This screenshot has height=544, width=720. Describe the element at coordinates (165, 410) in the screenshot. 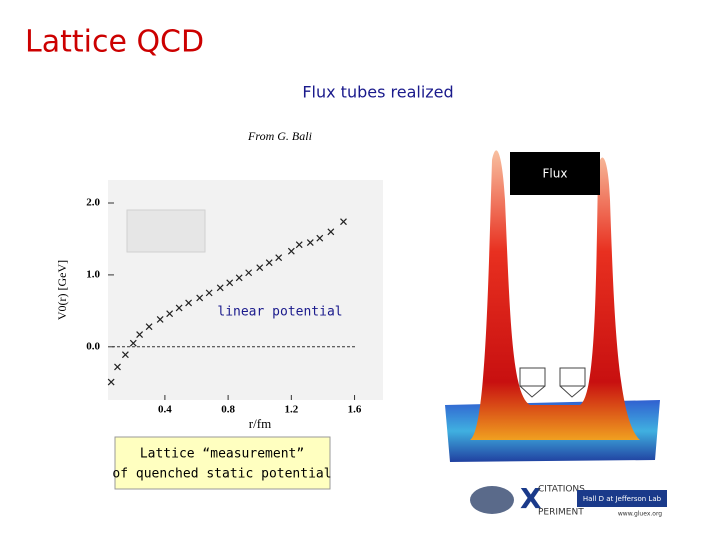

I see `x-tick-label: 0.4` at that location.